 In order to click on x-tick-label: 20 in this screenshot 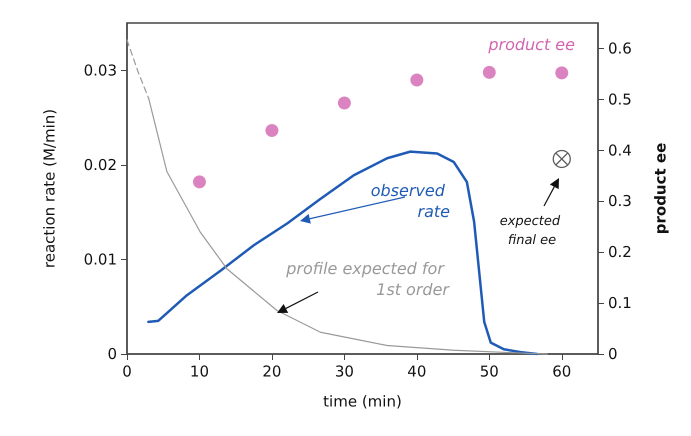, I will do `click(272, 371)`.